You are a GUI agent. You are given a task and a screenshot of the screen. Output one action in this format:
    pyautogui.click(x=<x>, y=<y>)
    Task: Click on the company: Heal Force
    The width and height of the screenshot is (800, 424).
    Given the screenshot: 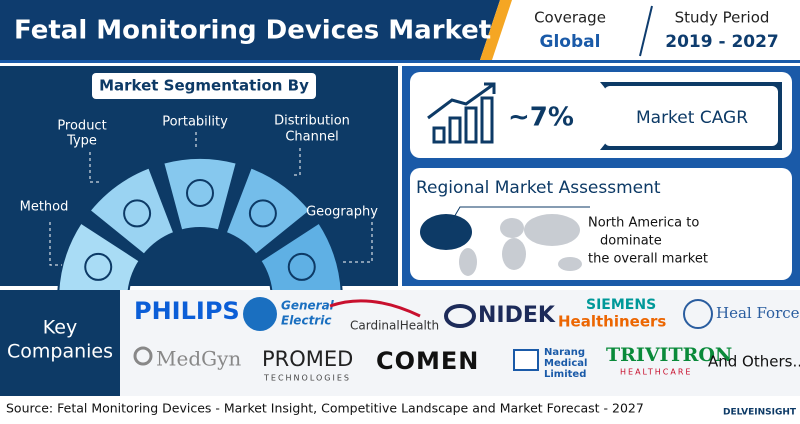 What is the action you would take?
    pyautogui.click(x=758, y=313)
    